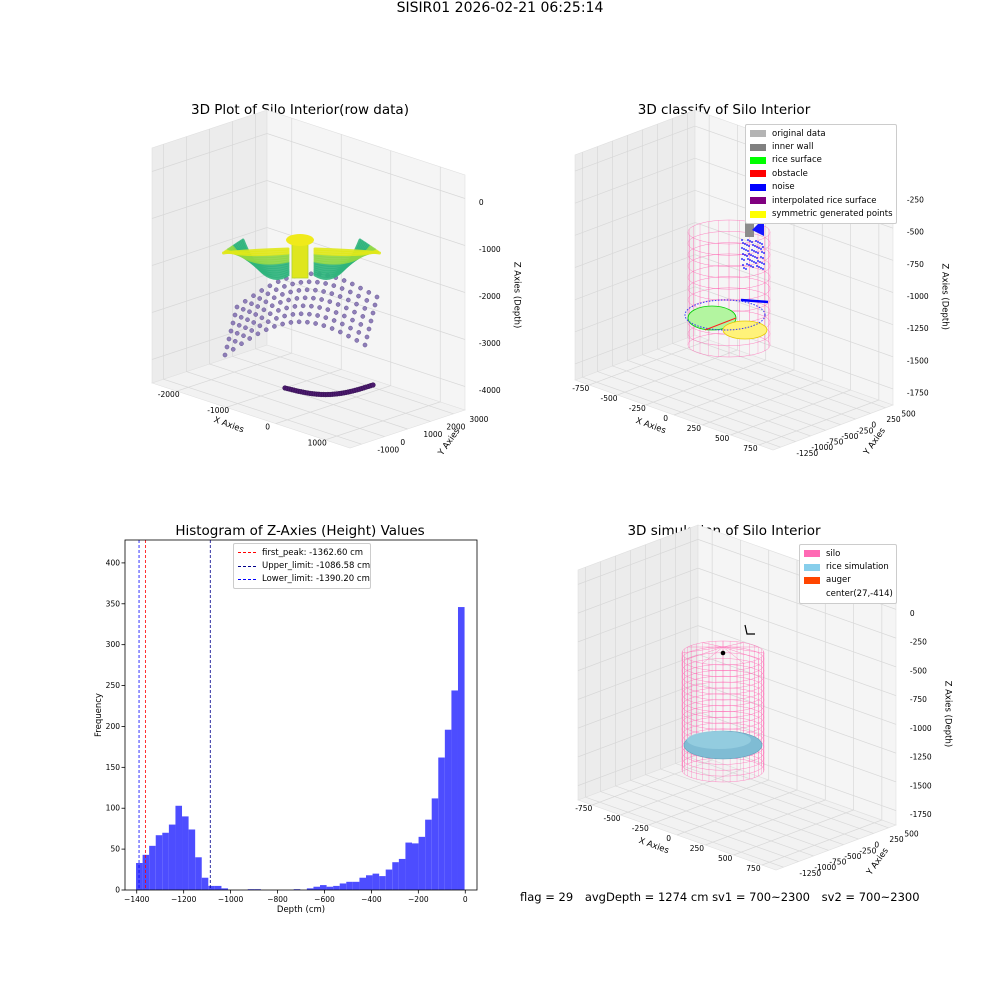 The width and height of the screenshot is (1000, 1000). Describe the element at coordinates (790, 173) in the screenshot. I see `classify-legend-label: obstacle` at that location.